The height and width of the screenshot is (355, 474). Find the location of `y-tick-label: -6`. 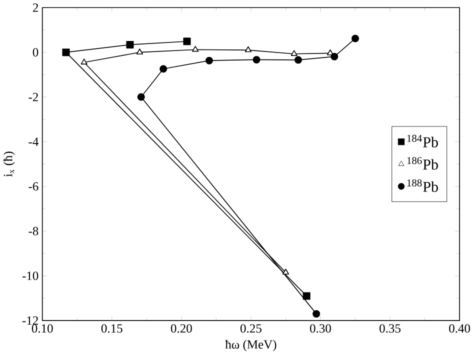

y-tick-label: -6 is located at coordinates (33, 186).